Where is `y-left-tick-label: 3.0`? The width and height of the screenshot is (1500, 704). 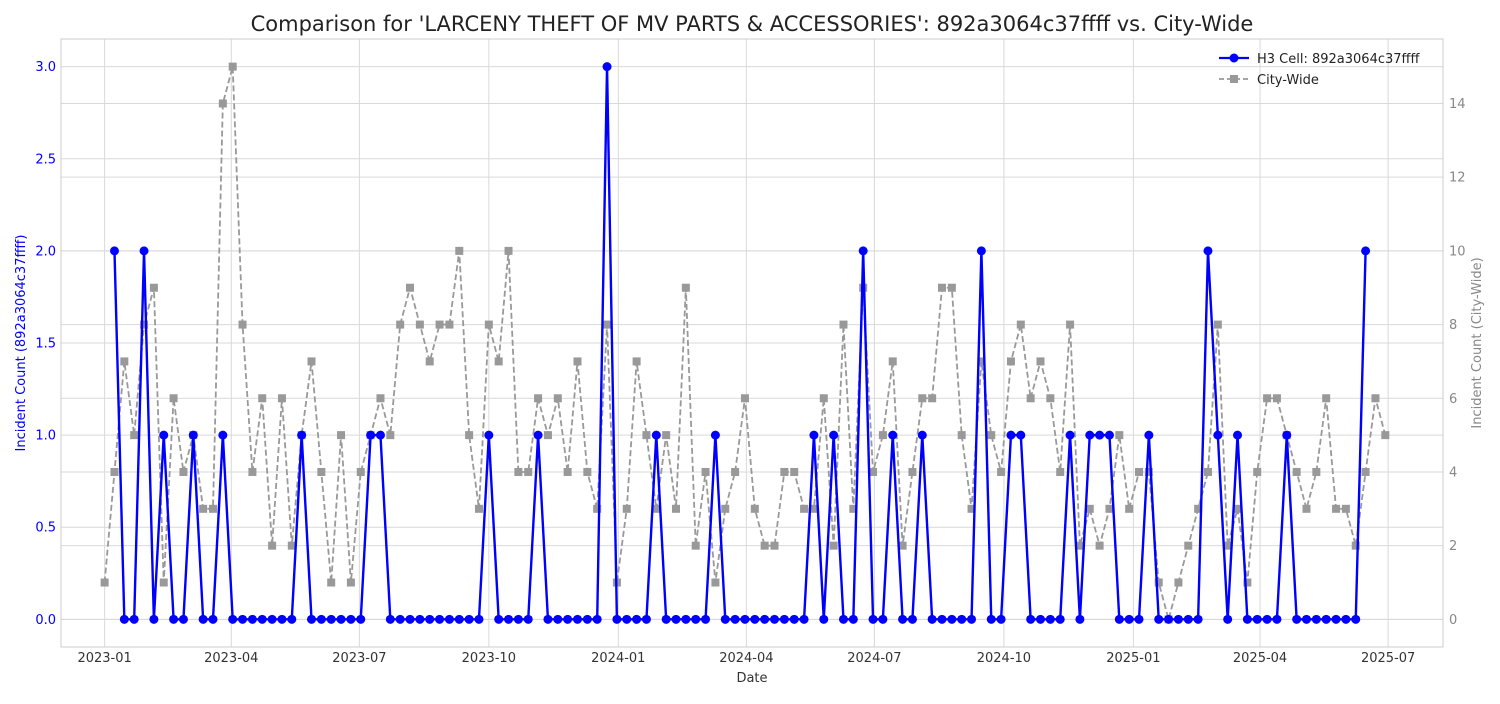 y-left-tick-label: 3.0 is located at coordinates (45, 67).